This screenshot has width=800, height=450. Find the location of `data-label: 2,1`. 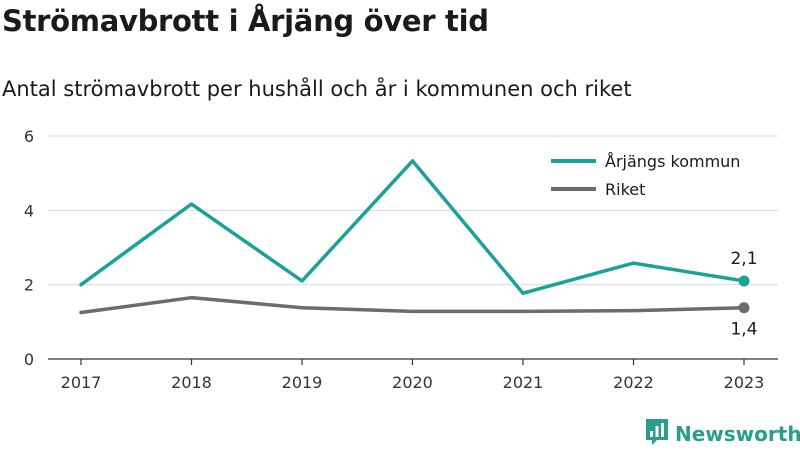

data-label: 2,1 is located at coordinates (743, 259).